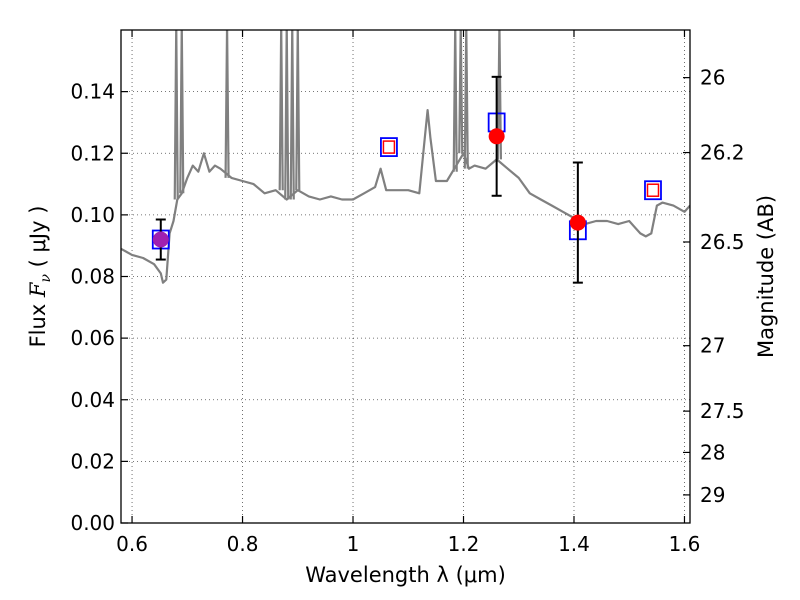 The width and height of the screenshot is (800, 600). What do you see at coordinates (92, 92) in the screenshot?
I see `y-tick-label: 0.14` at bounding box center [92, 92].